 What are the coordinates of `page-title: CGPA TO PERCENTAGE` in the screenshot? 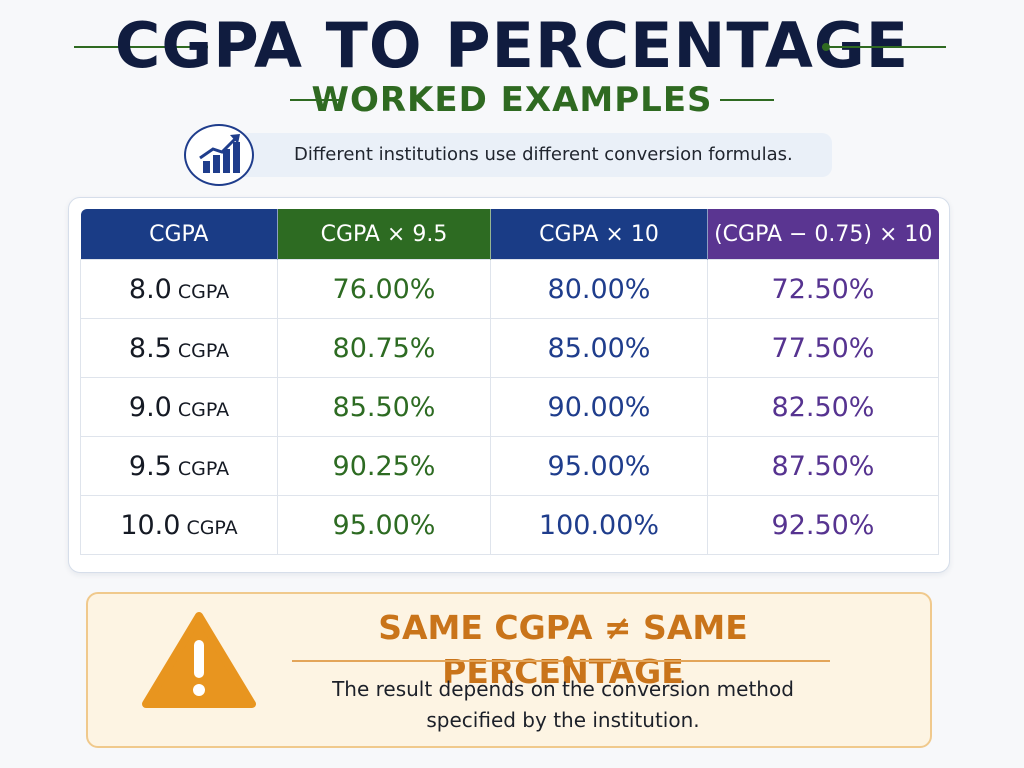 It's located at (512, 45).